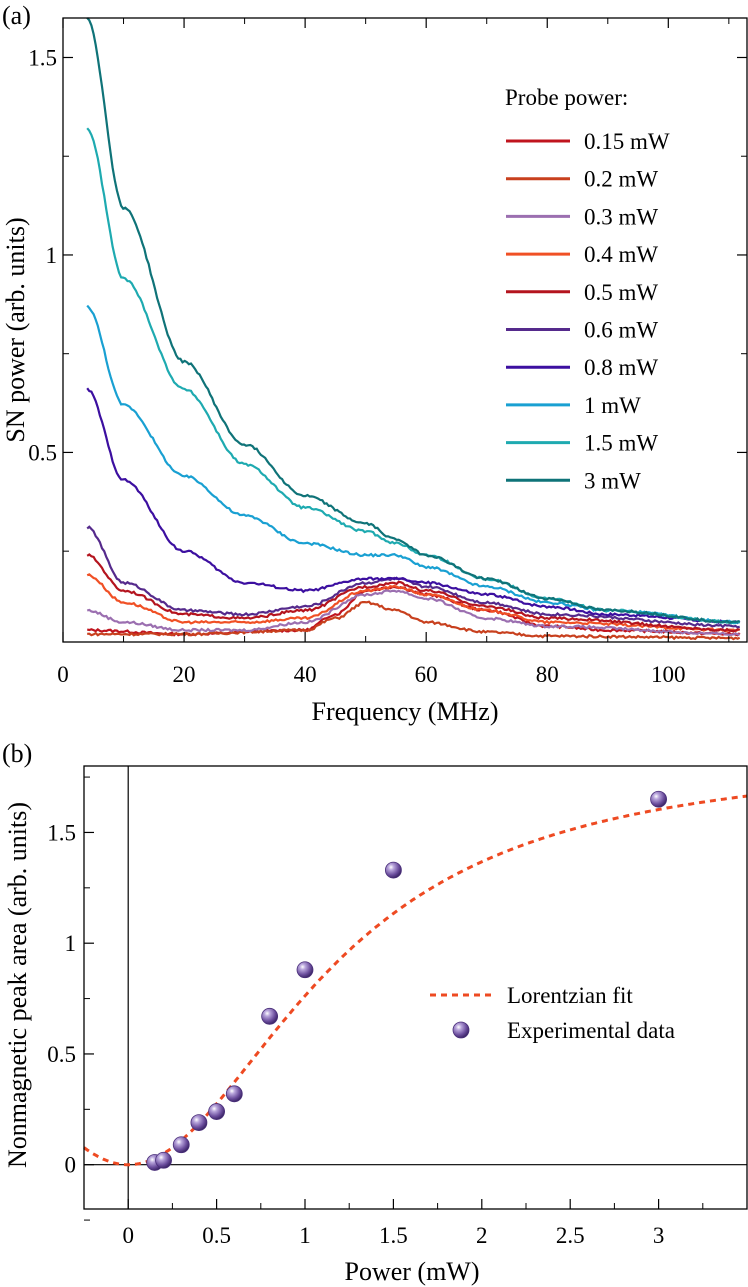  Describe the element at coordinates (566, 97) in the screenshot. I see `legend-title: Probe power:` at that location.